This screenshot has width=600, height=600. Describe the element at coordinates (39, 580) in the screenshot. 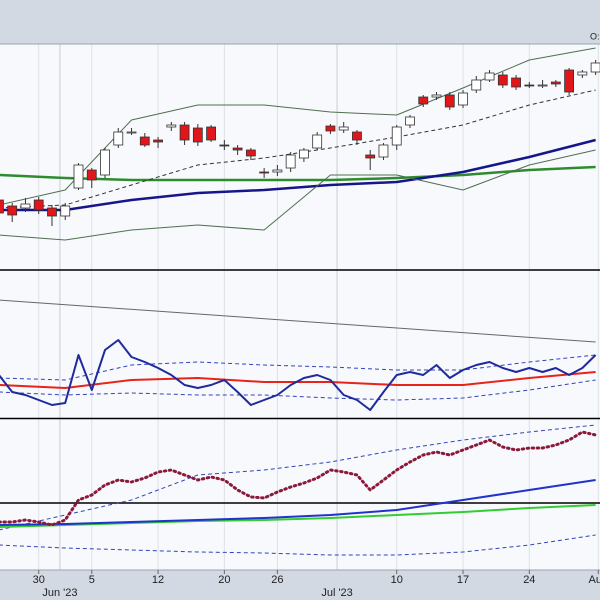

I see `x-tick-label: 30` at that location.